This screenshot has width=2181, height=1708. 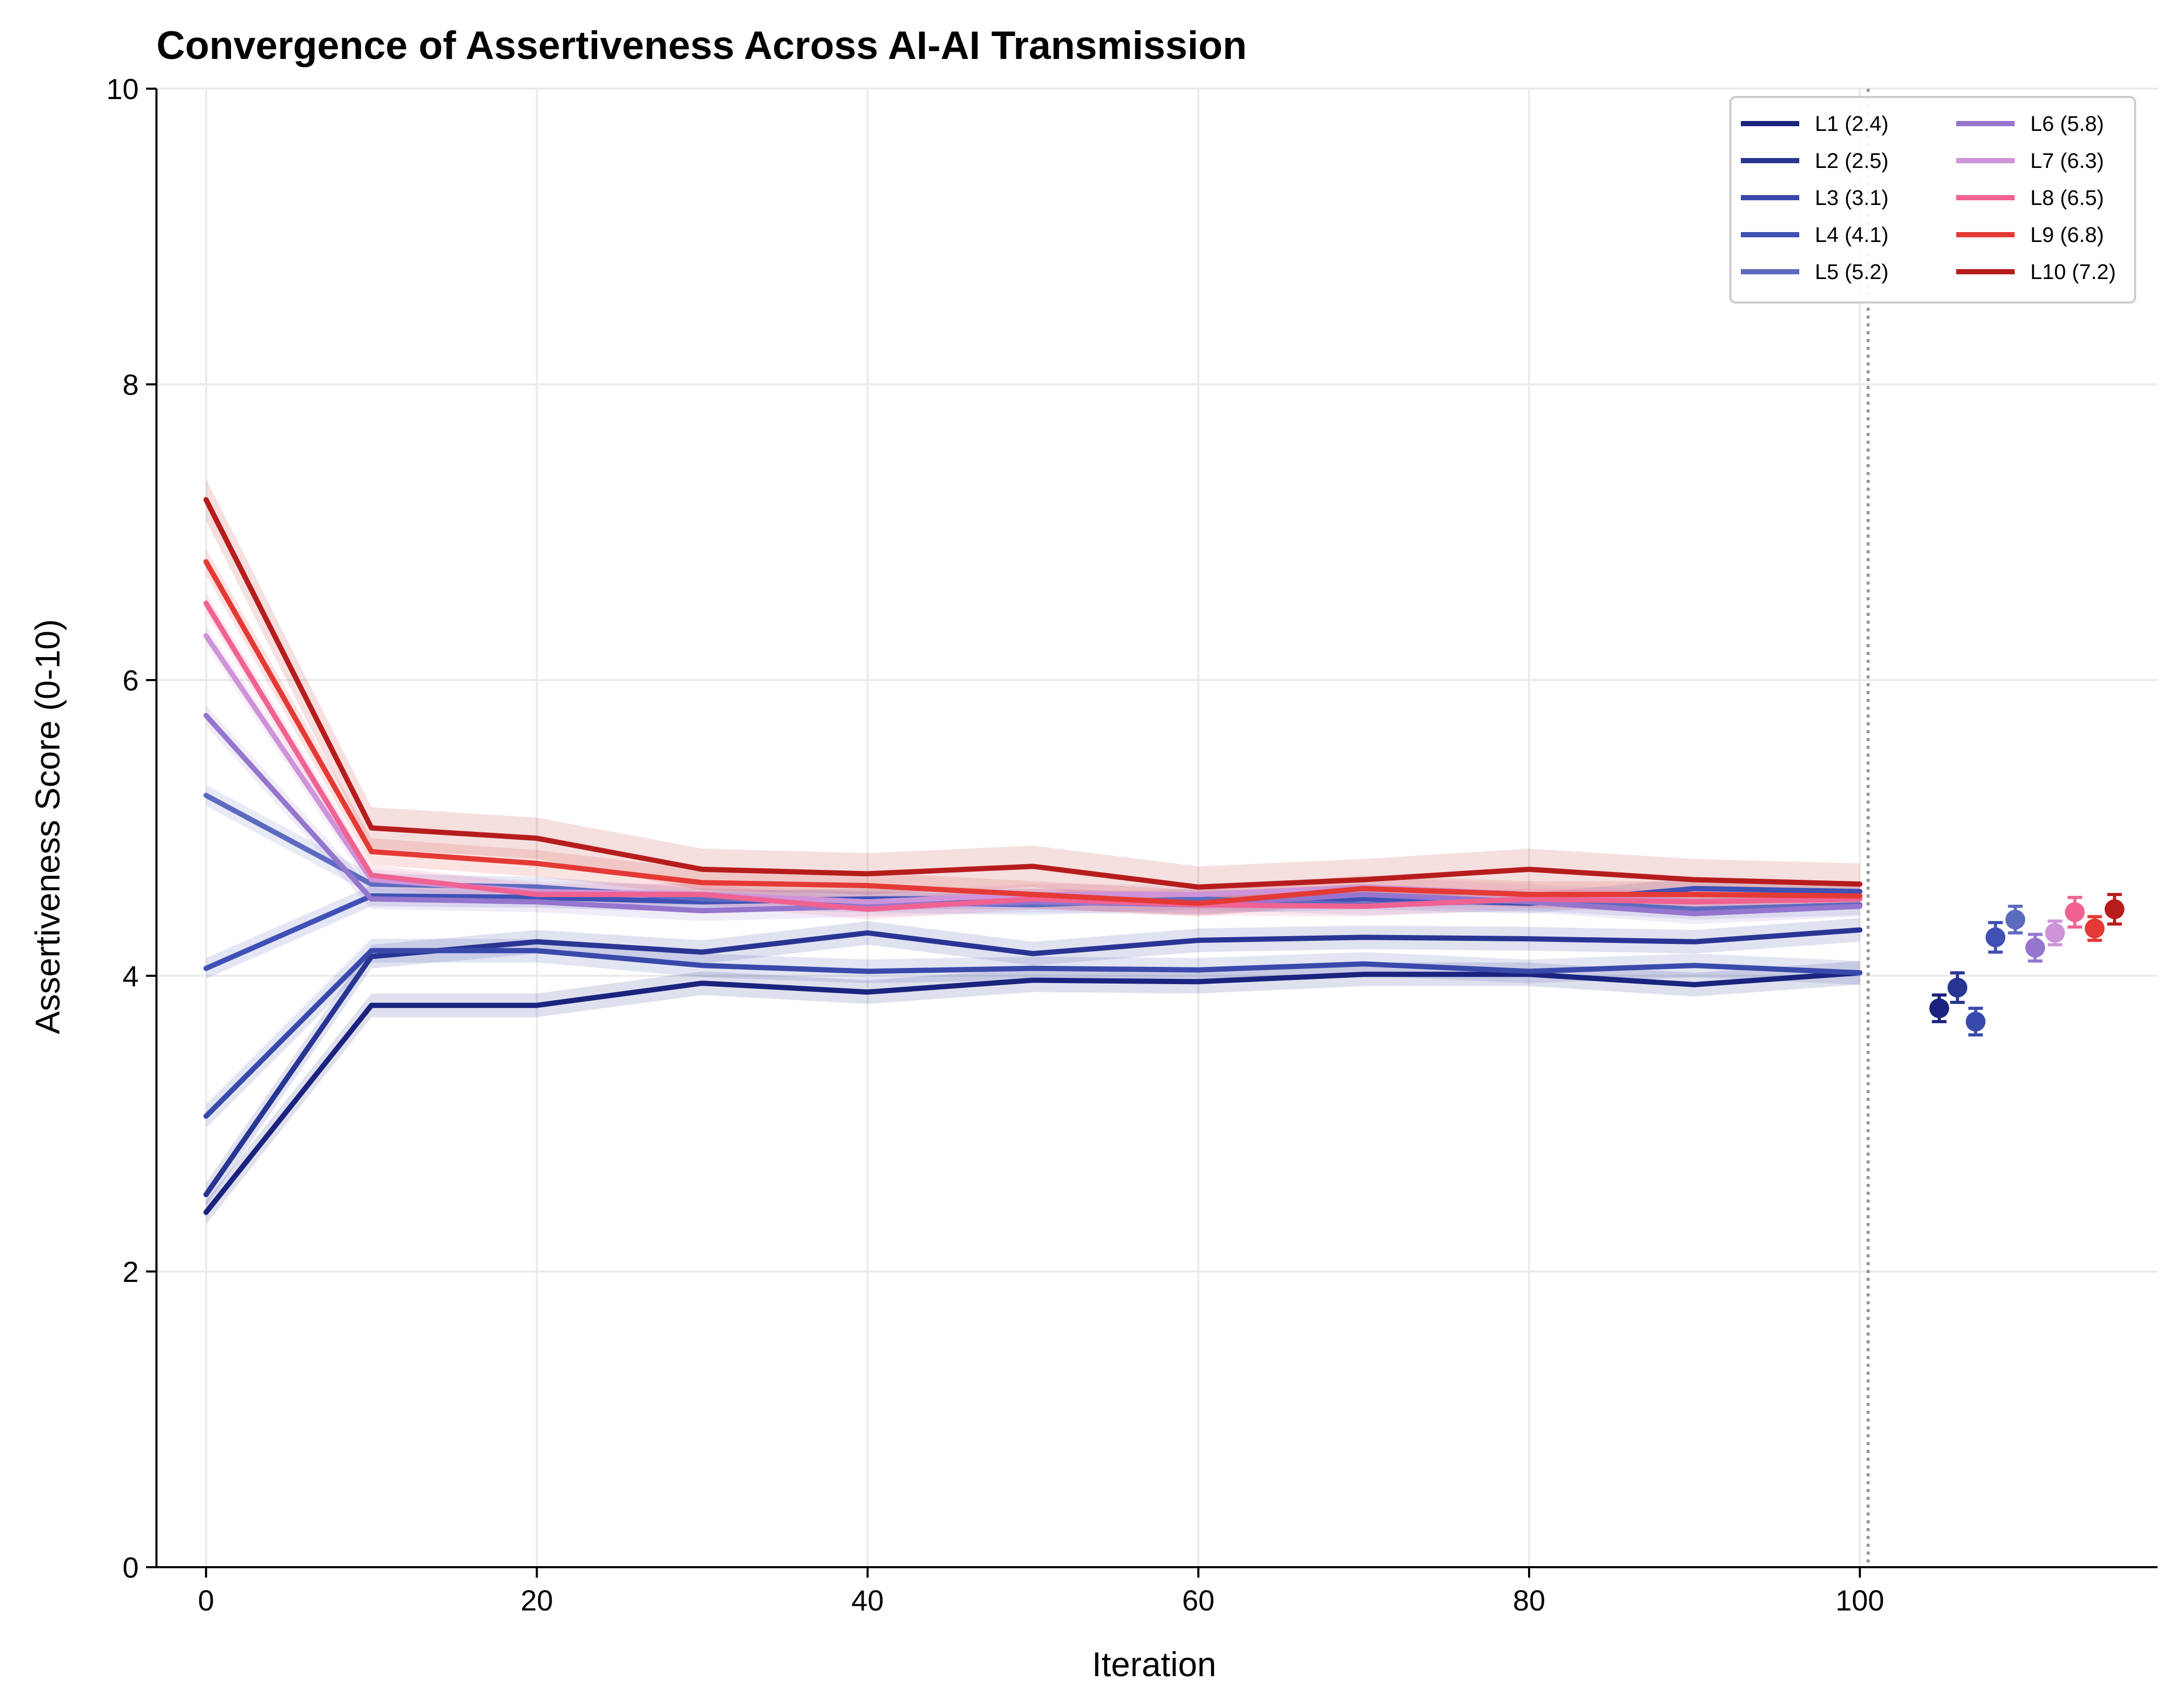 What do you see at coordinates (1198, 1600) in the screenshot?
I see `x-tick-label: 60` at bounding box center [1198, 1600].